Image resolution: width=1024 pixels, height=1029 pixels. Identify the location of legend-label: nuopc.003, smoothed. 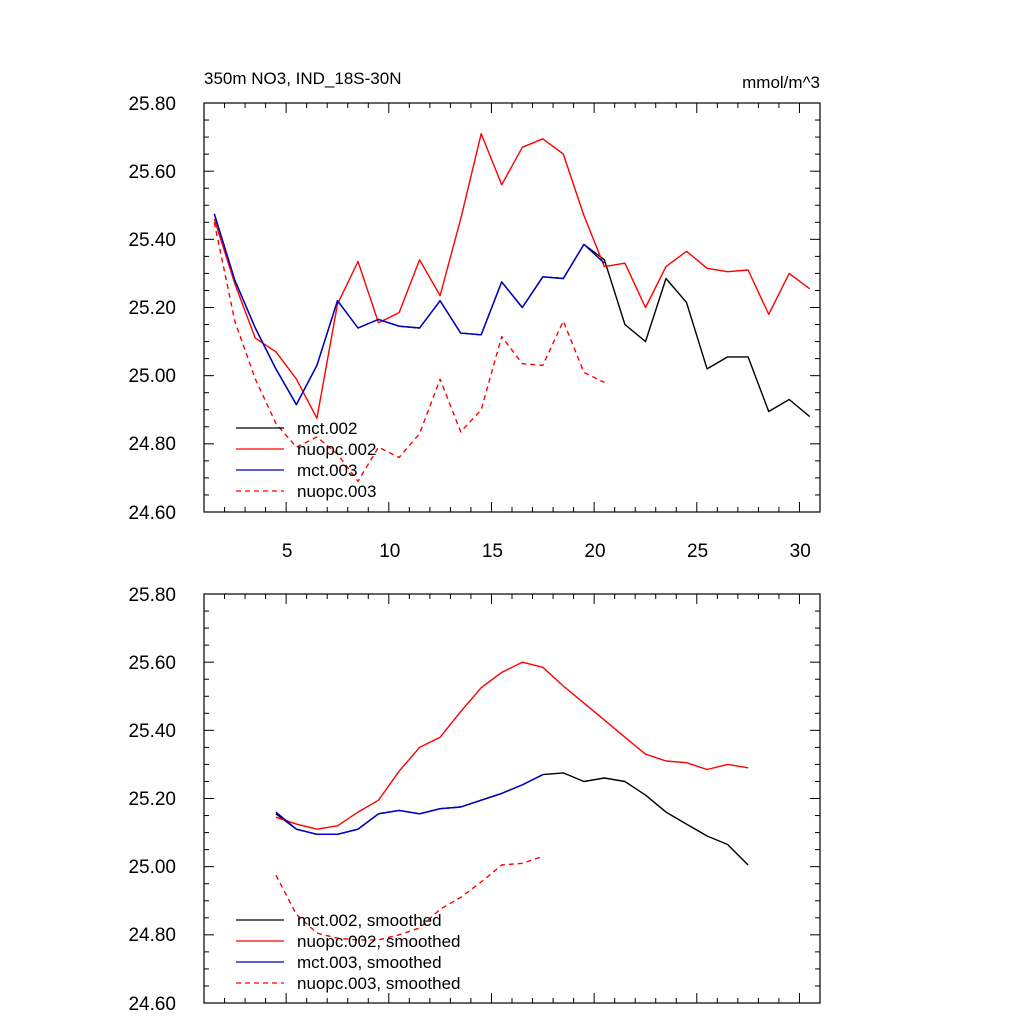
(379, 983).